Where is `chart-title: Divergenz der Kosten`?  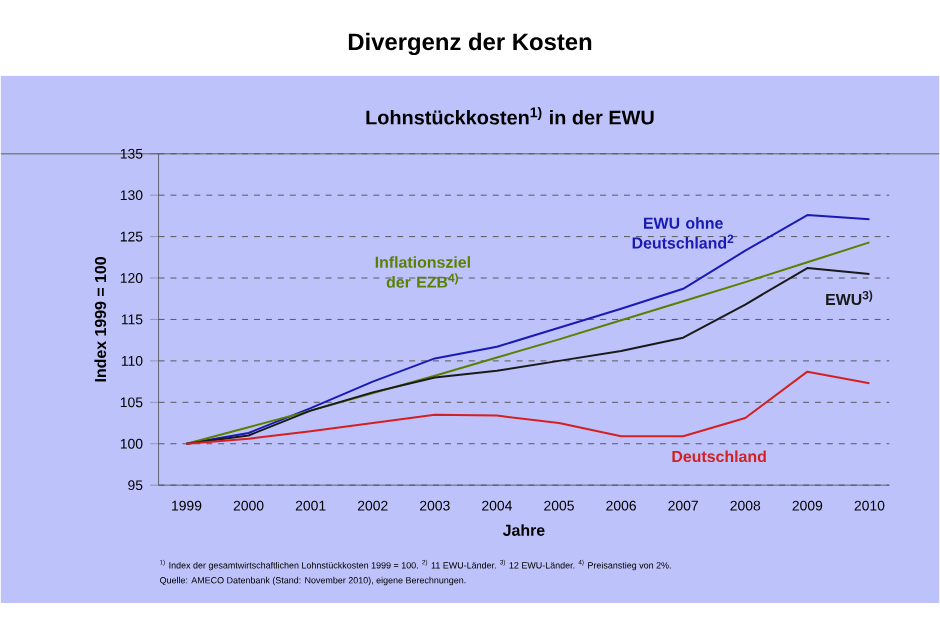 chart-title: Divergenz der Kosten is located at coordinates (470, 43).